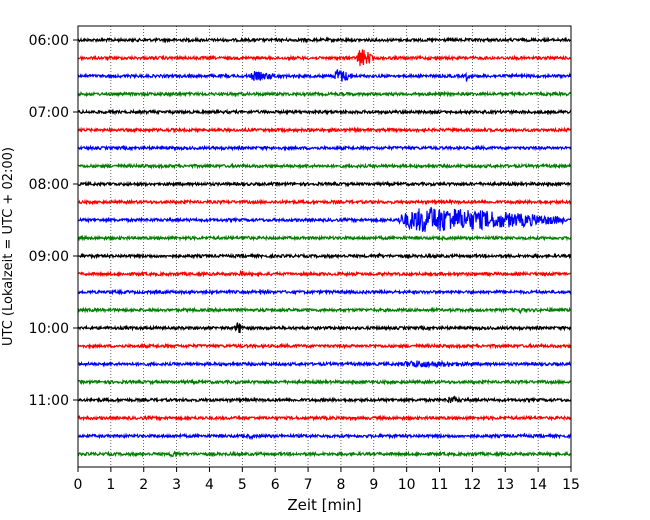 Image resolution: width=650 pixels, height=520 pixels. What do you see at coordinates (308, 485) in the screenshot?
I see `x-tick-label: 7` at bounding box center [308, 485].